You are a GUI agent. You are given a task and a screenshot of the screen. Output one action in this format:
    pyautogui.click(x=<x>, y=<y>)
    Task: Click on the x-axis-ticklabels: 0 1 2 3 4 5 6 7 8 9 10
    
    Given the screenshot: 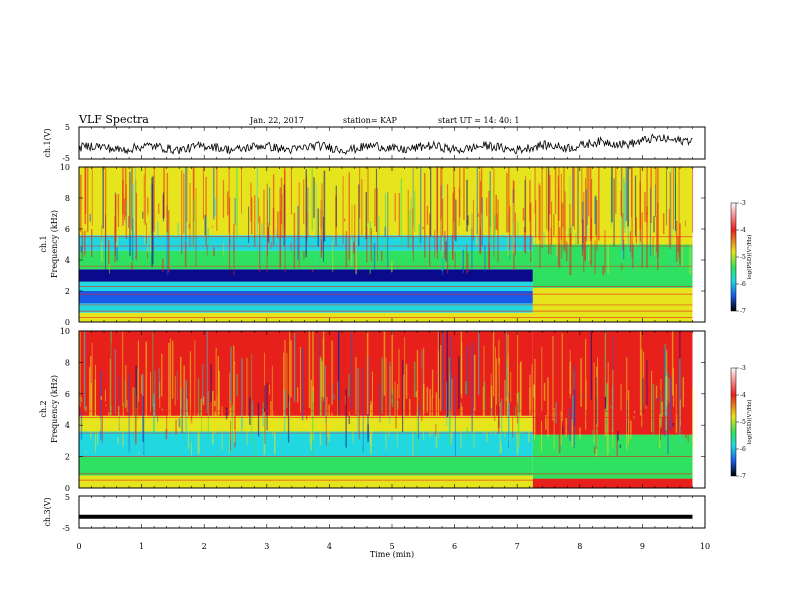 What is the action you would take?
    pyautogui.click(x=393, y=546)
    